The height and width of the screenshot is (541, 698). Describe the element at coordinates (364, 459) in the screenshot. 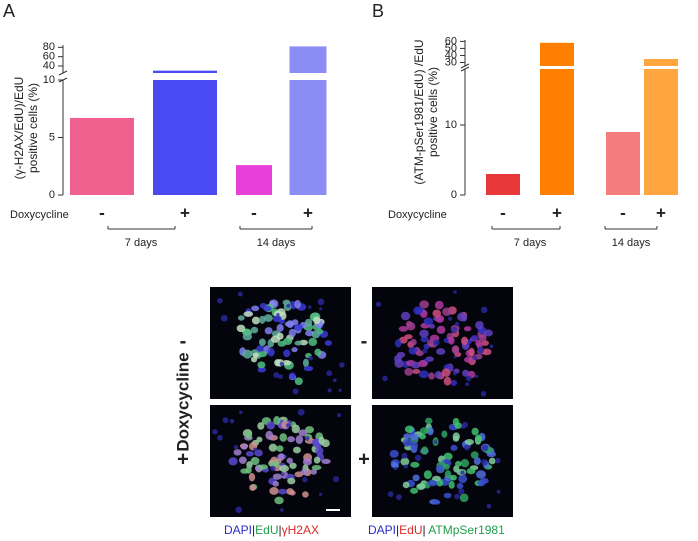

I see `sign-label: +` at that location.